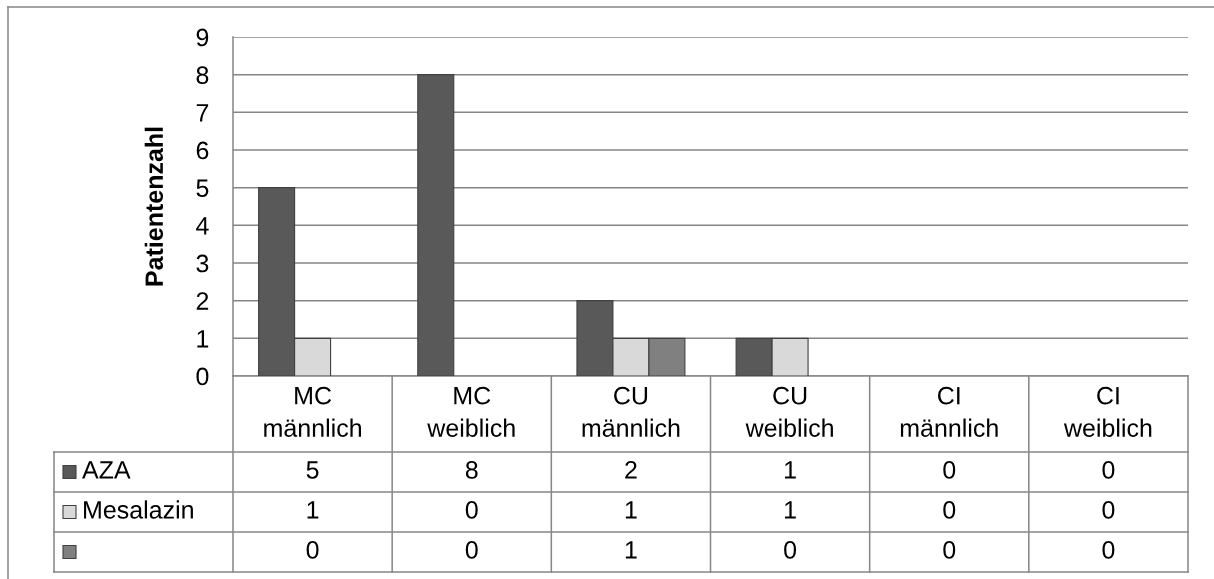 The height and width of the screenshot is (579, 1214). I want to click on x-tick-label: CU weiblich, so click(789, 411).